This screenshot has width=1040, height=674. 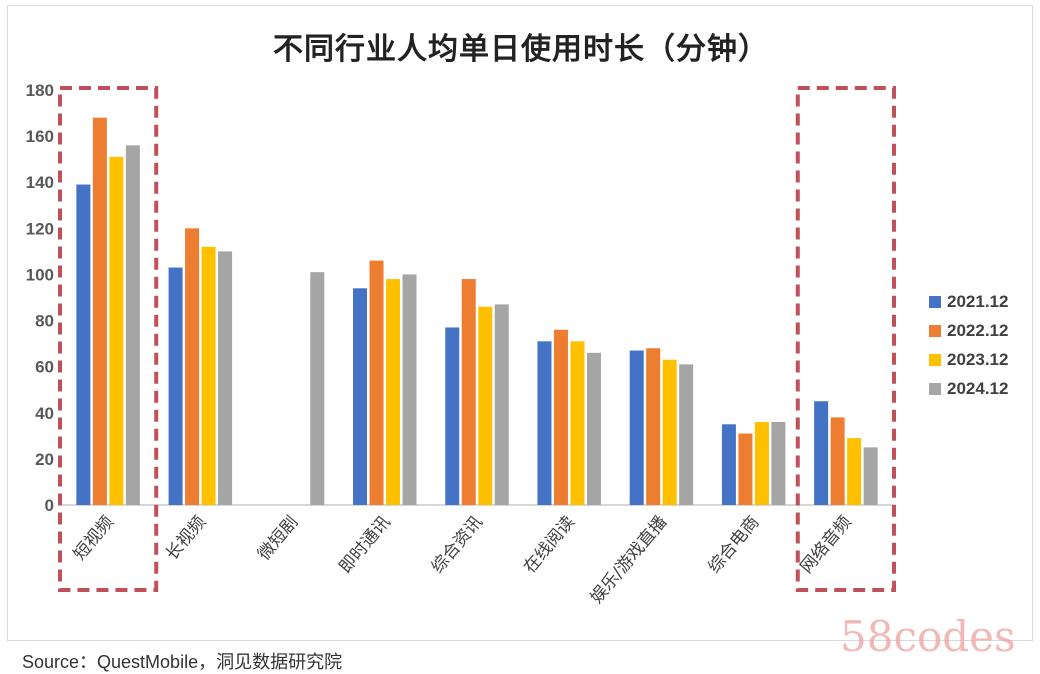 I want to click on bar-2024.12-3, so click(x=409, y=389).